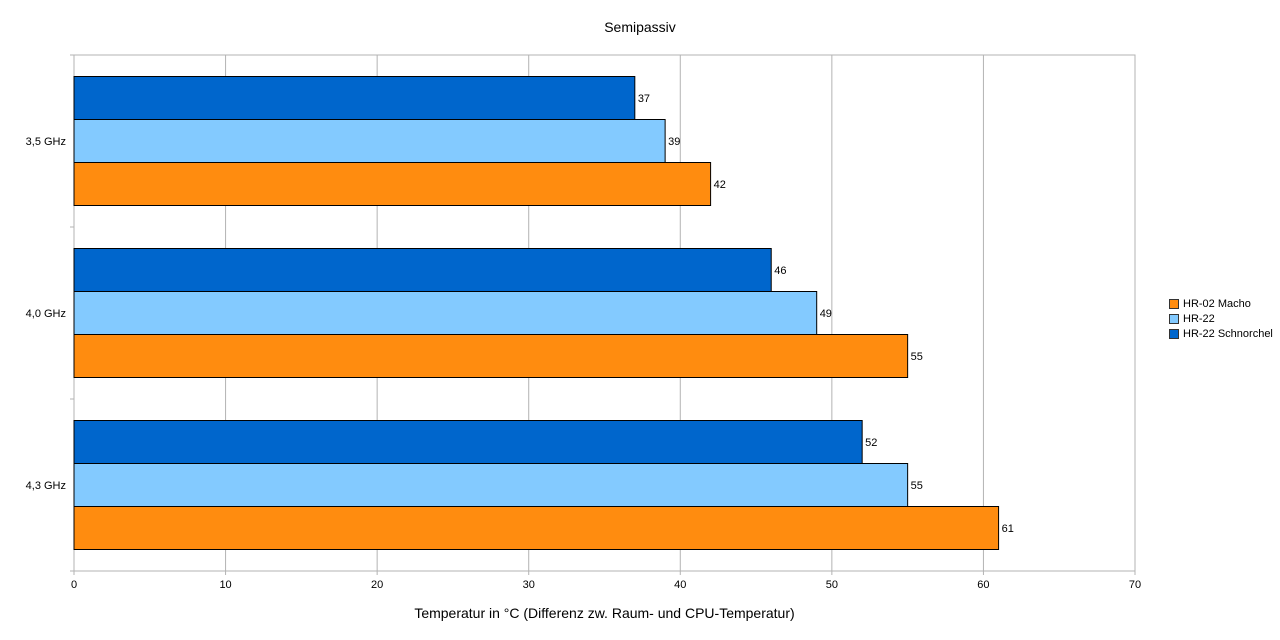 This screenshot has width=1280, height=640. What do you see at coordinates (225, 585) in the screenshot?
I see `x-tick-label: 10` at bounding box center [225, 585].